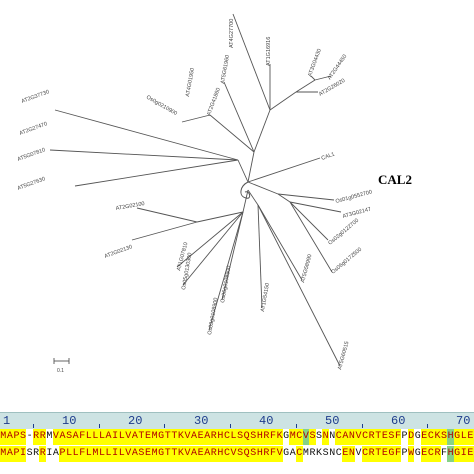  What do you see at coordinates (306, 269) in the screenshot?
I see `leaf-label: AT5G58990` at bounding box center [306, 269].